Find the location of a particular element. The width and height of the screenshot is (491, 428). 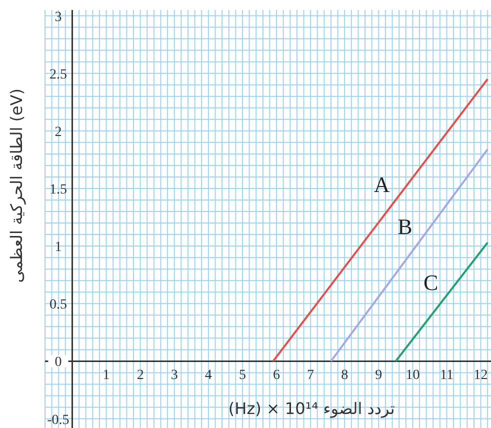

y-tick-label: 2.5 is located at coordinates (58, 74).